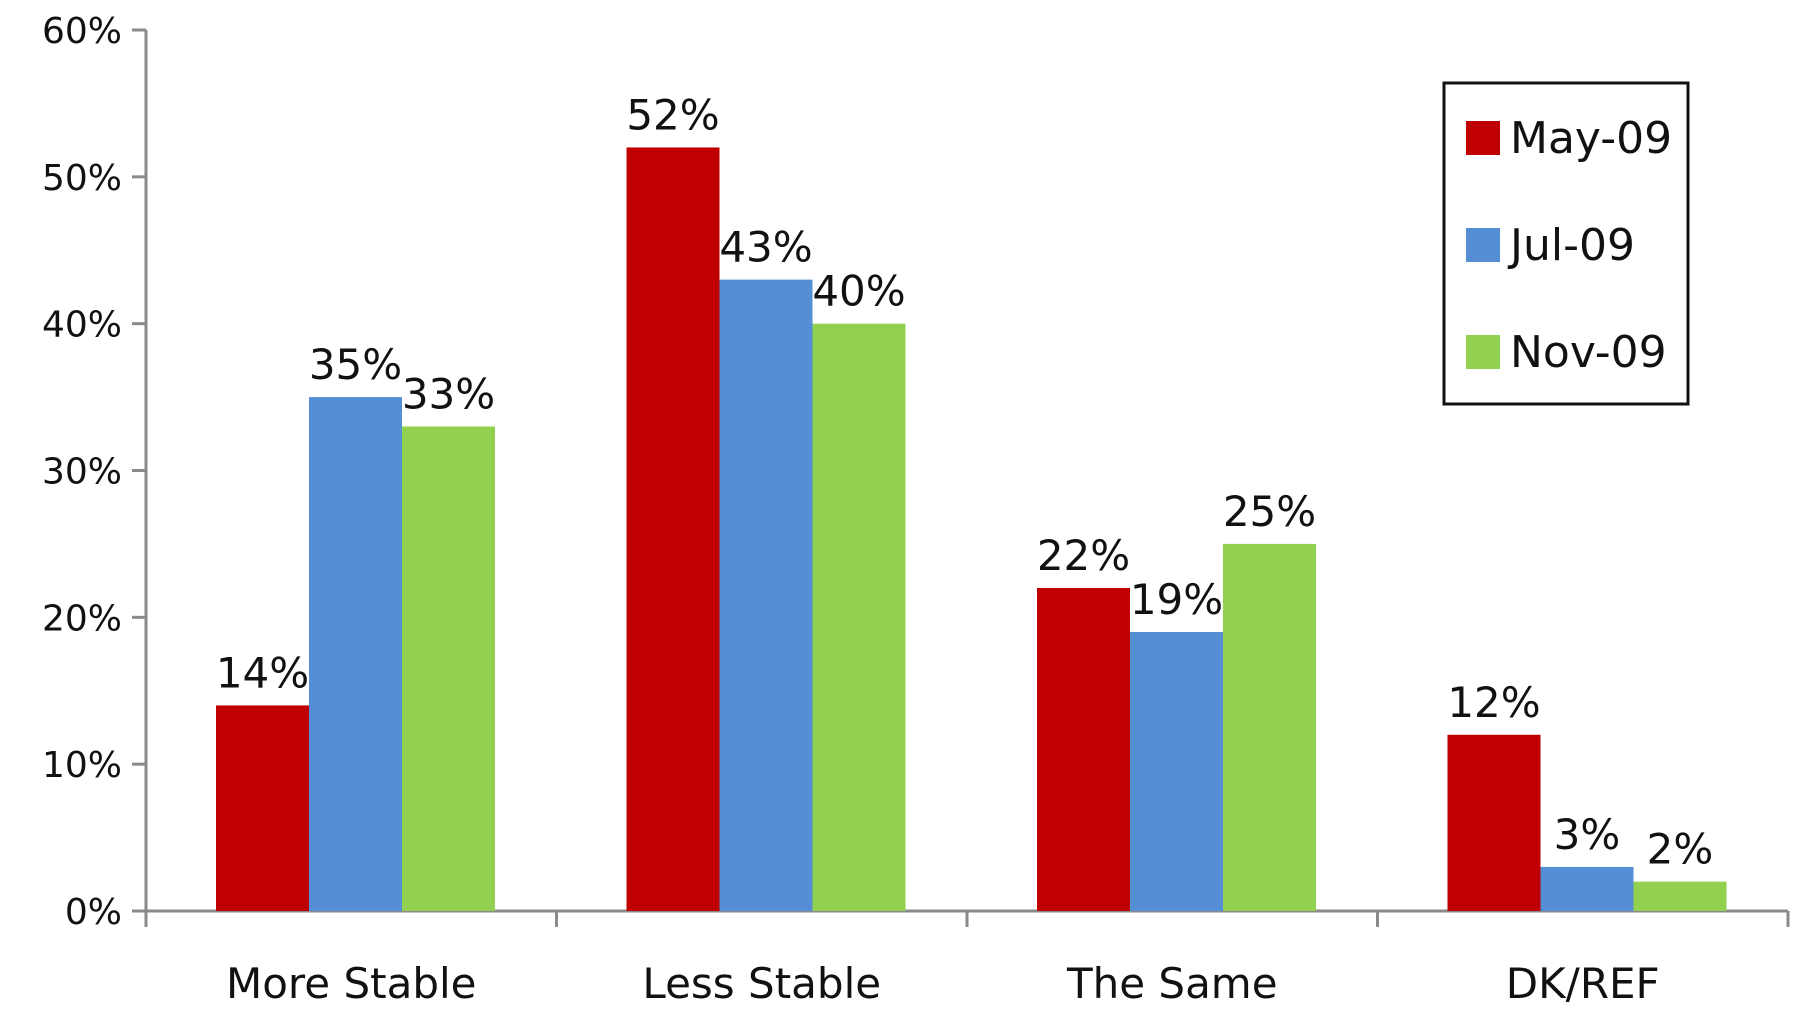  What do you see at coordinates (82, 178) in the screenshot?
I see `y-tick-label: 50%` at bounding box center [82, 178].